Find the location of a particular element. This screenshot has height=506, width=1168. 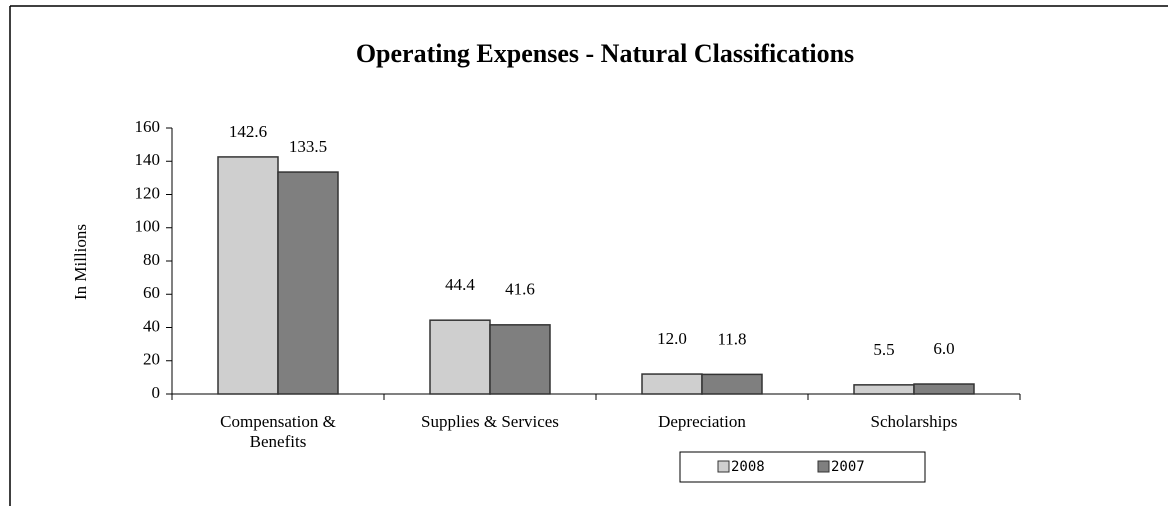

legend-label: 2007 is located at coordinates (848, 467).